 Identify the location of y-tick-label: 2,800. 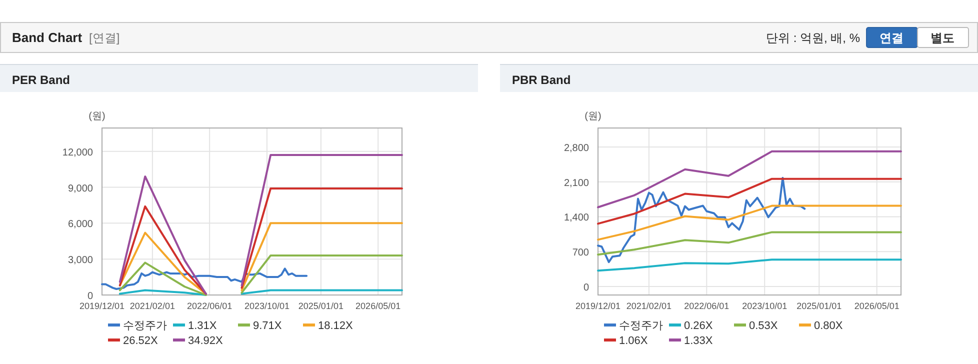
(577, 148).